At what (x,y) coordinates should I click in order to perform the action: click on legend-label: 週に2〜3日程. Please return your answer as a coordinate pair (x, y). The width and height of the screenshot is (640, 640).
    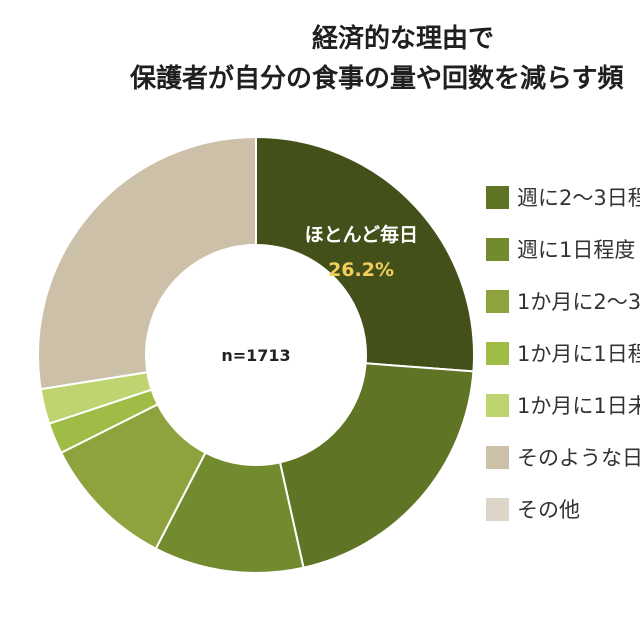
    Looking at the image, I should click on (578, 198).